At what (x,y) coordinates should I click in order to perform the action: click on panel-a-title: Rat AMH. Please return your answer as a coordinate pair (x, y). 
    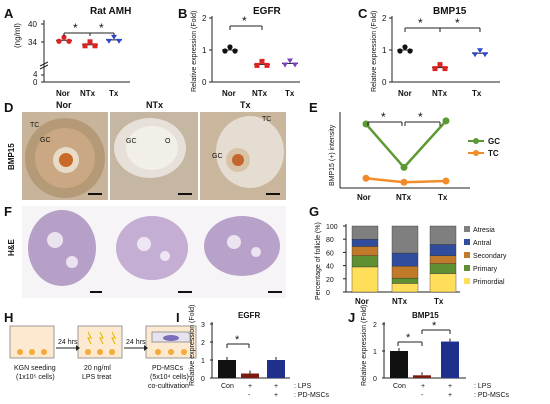
    Looking at the image, I should click on (110, 11).